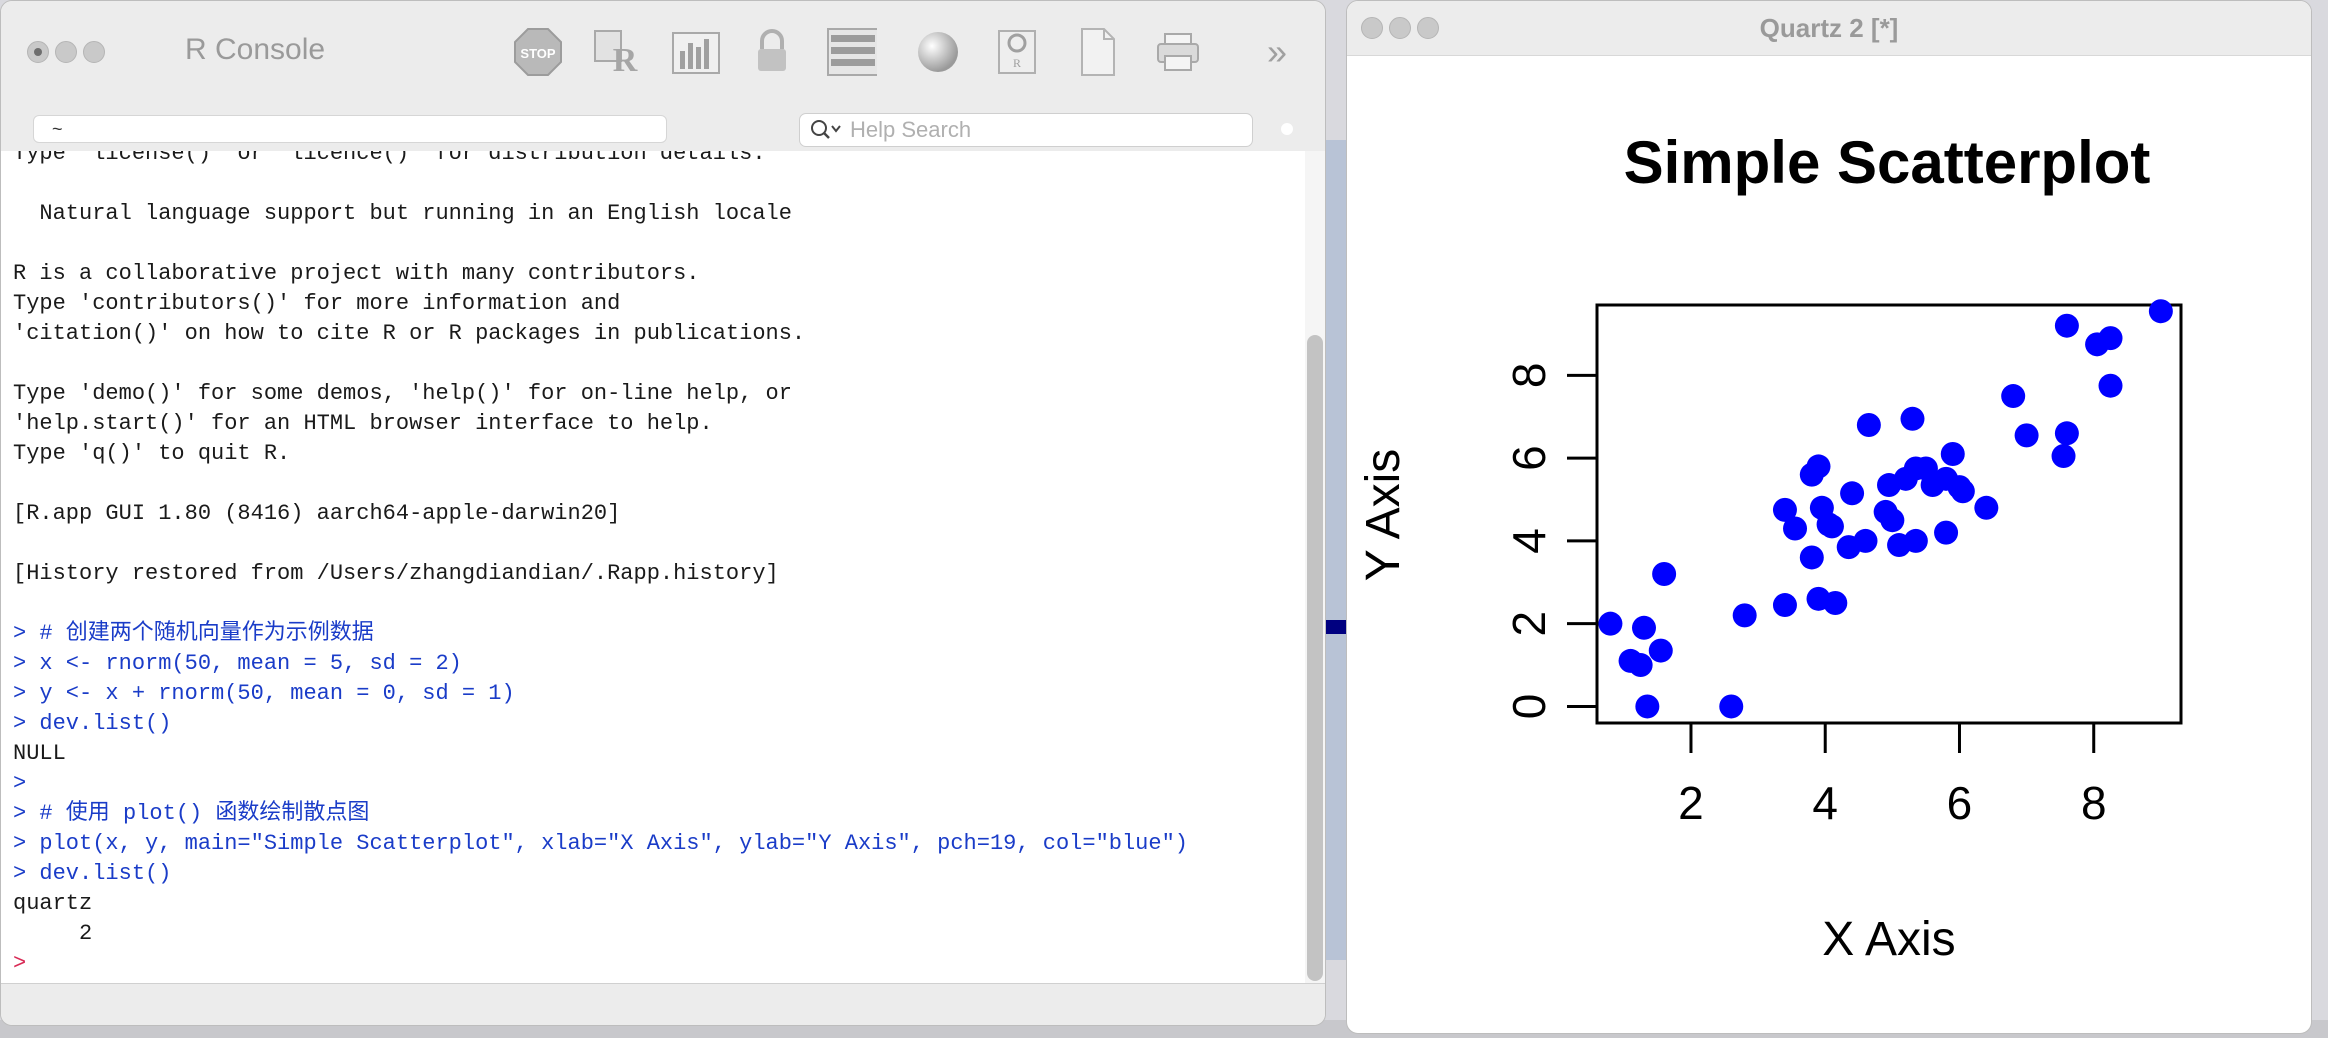 This screenshot has height=1038, width=2328. Describe the element at coordinates (39, 753) in the screenshot. I see `console-line: NULL` at that location.